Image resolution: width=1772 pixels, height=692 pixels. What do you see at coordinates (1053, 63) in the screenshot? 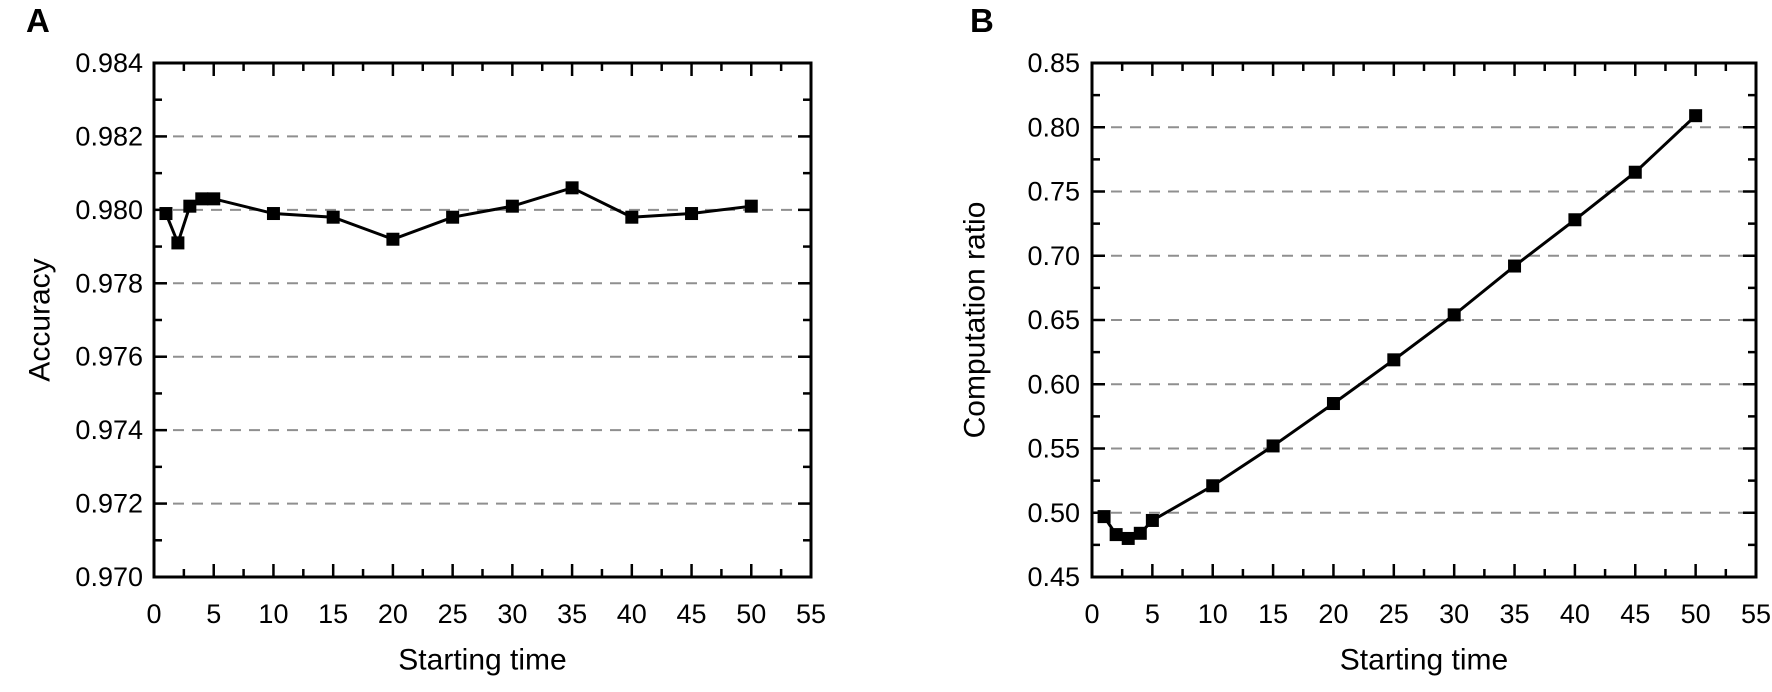
I see `y-tick-label: 0.85` at bounding box center [1053, 63].